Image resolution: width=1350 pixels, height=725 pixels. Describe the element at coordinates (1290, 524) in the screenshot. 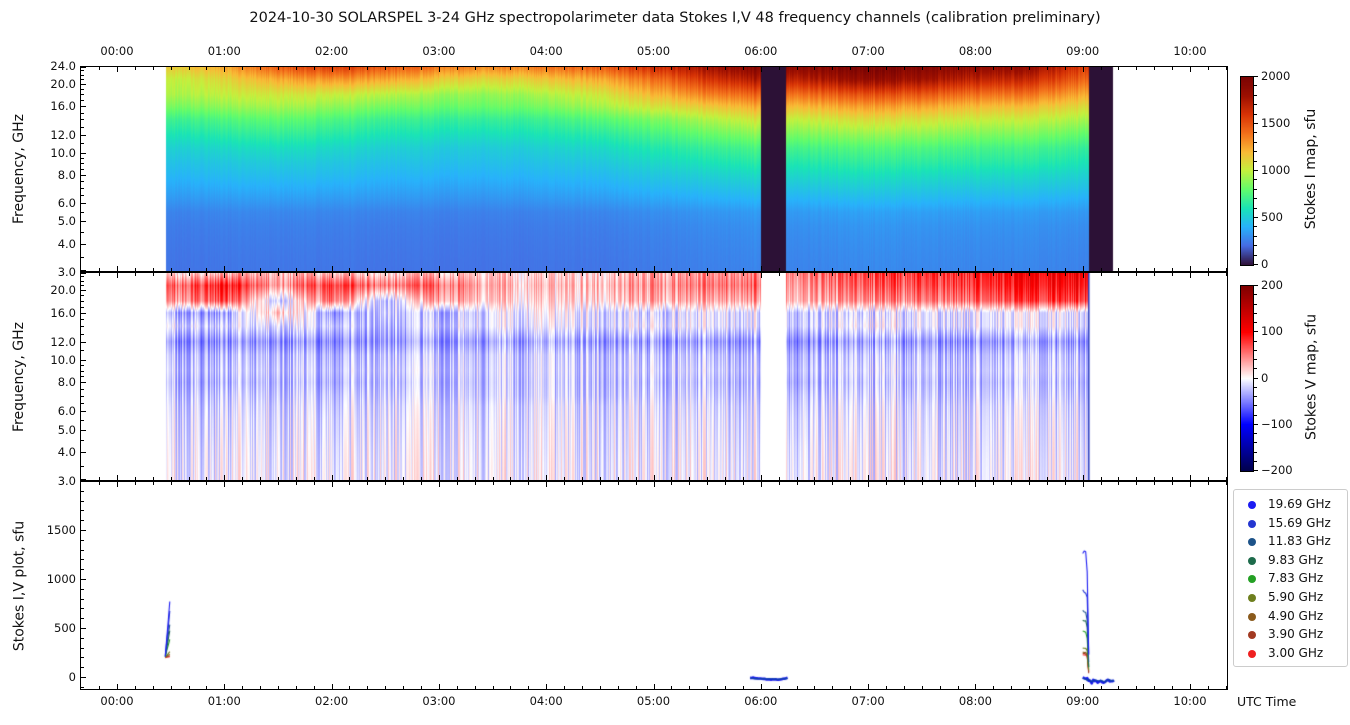

I see `legend-item: 15.69 GHz` at that location.